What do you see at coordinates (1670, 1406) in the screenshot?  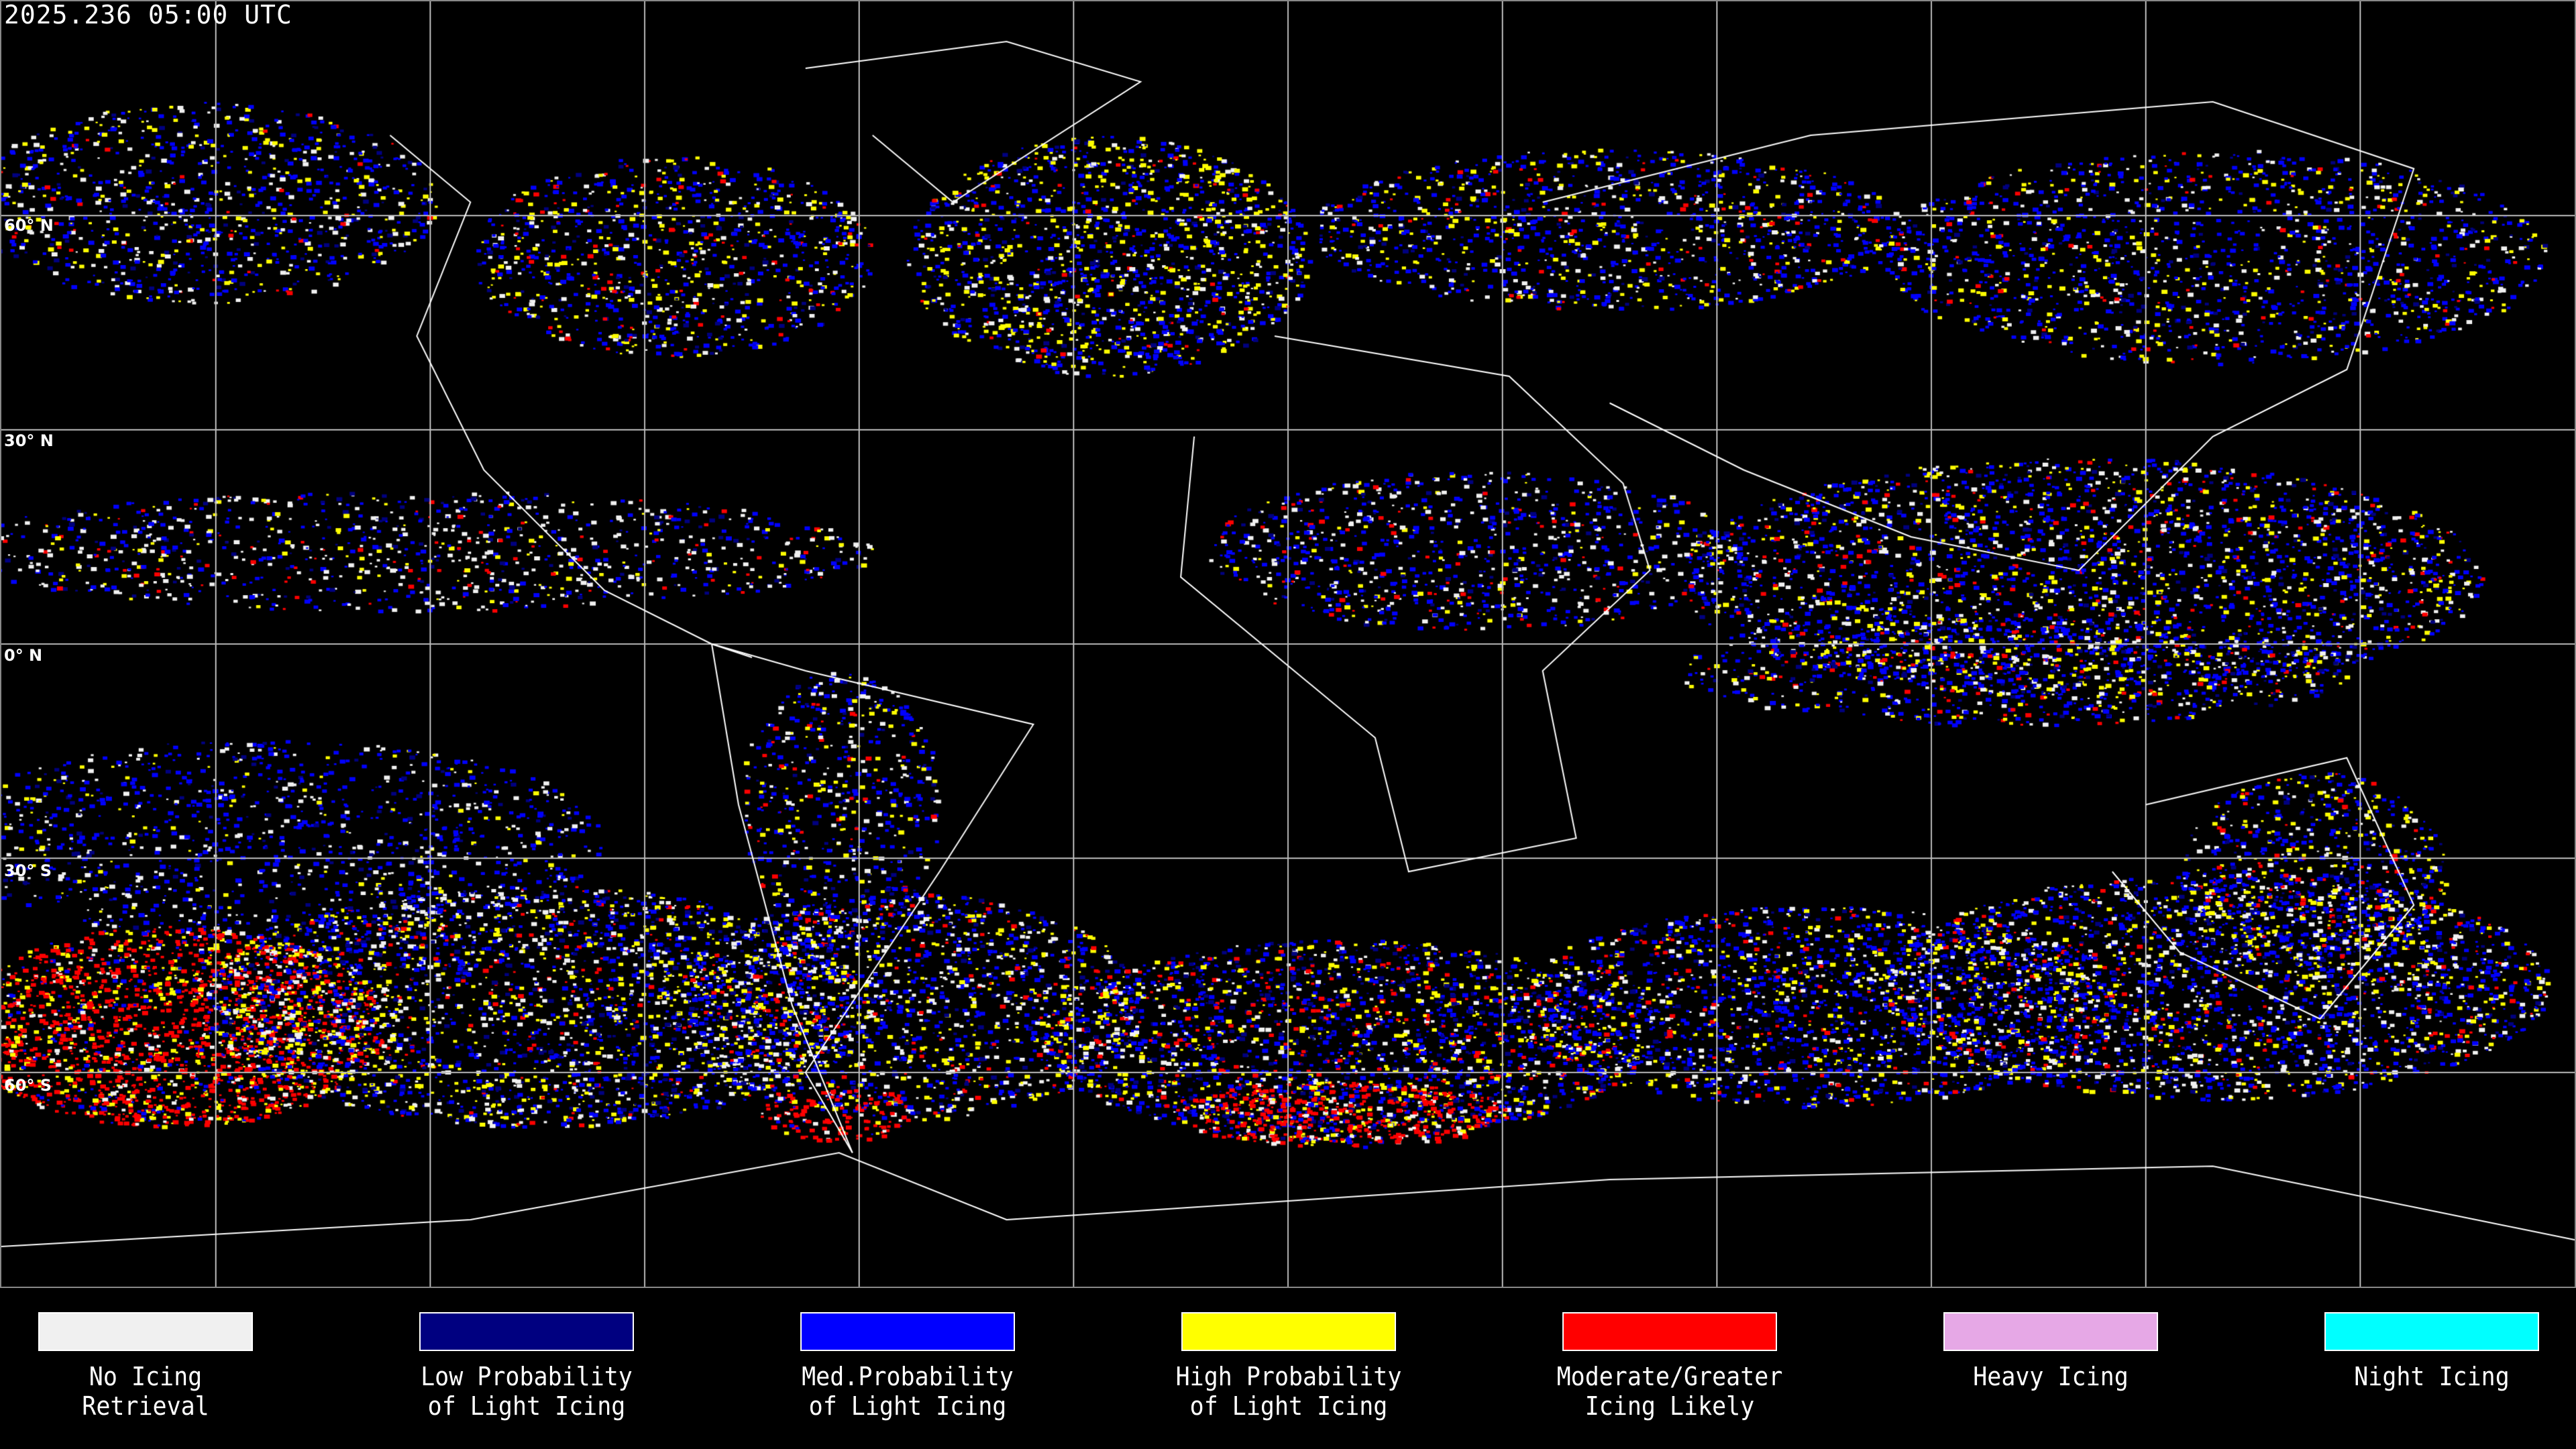 I see `legend-label-line2: Icing Likely` at bounding box center [1670, 1406].